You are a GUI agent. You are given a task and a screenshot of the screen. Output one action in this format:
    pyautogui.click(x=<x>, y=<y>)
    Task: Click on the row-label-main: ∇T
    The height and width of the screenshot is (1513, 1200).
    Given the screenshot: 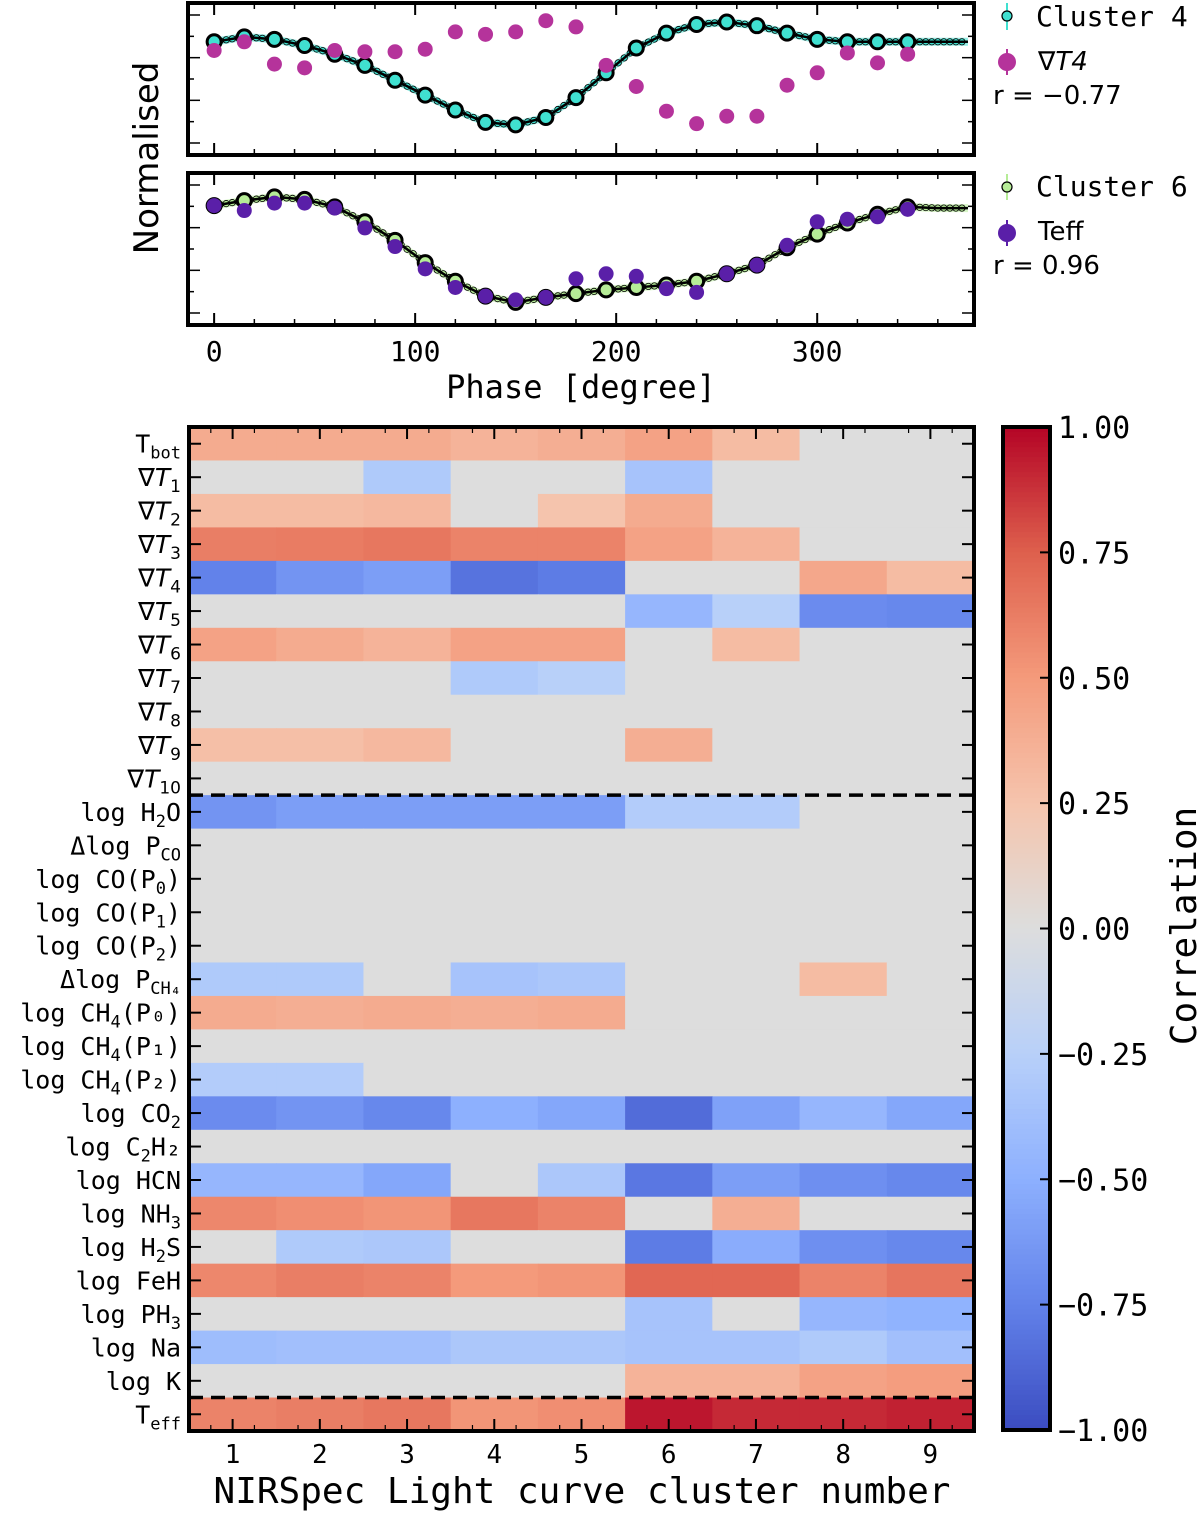 What is the action you would take?
    pyautogui.click(x=154, y=544)
    